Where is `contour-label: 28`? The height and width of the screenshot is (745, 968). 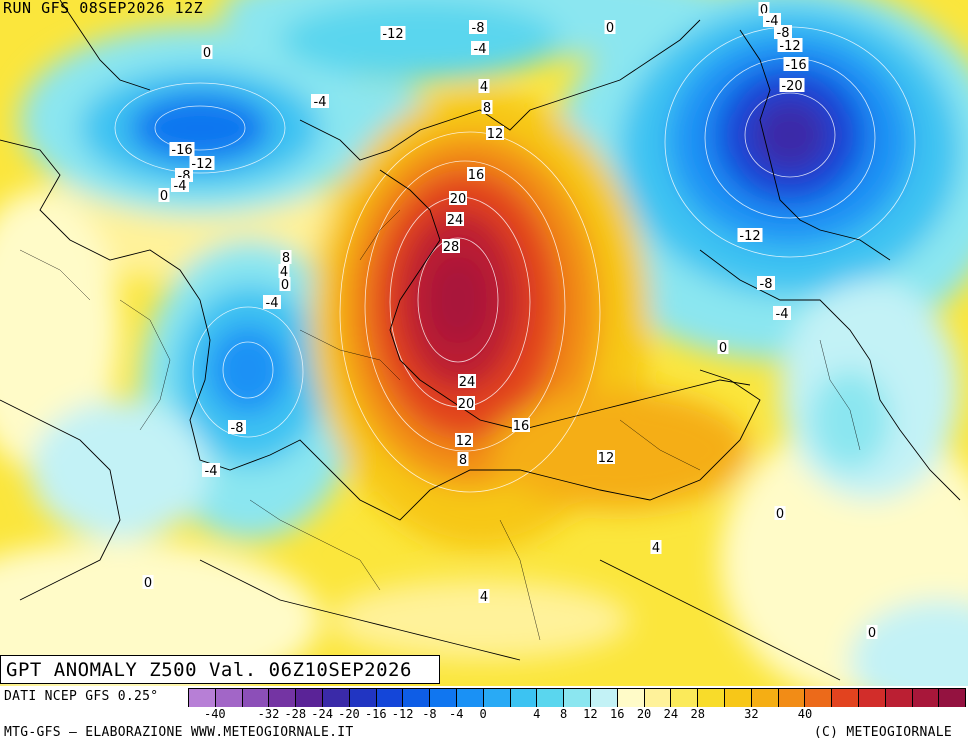 contour-label: 28 is located at coordinates (451, 247).